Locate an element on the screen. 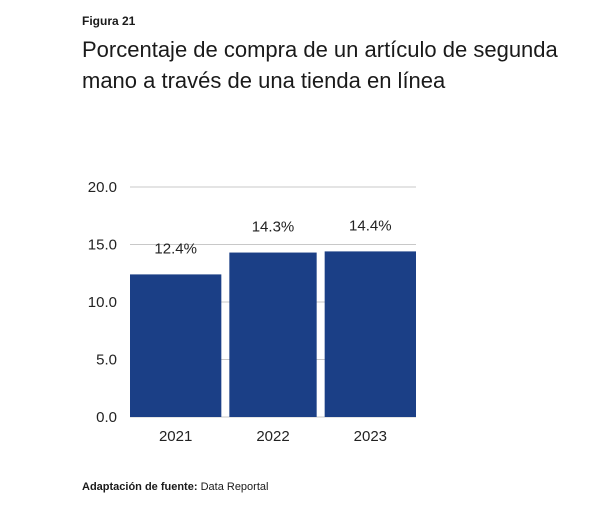 The image size is (594, 523). y-tick-label: 15.0 is located at coordinates (102, 245).